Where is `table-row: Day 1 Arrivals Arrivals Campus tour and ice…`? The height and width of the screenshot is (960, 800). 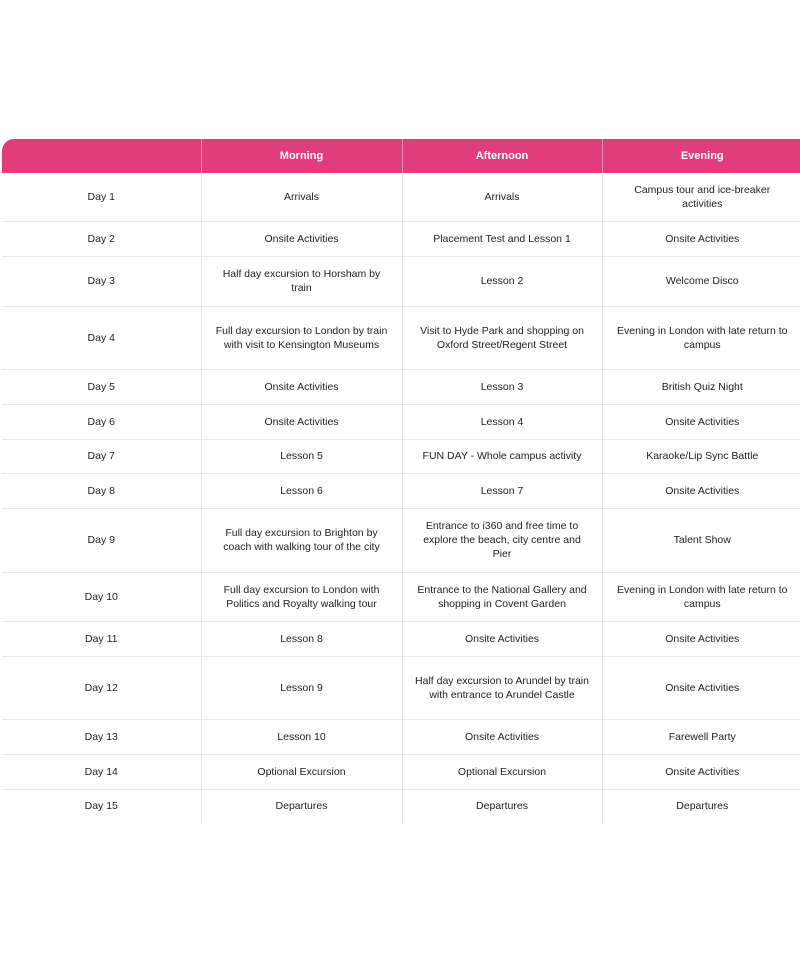
table-row: Day 1 Arrivals Arrivals Campus tour and ice… is located at coordinates (401, 197).